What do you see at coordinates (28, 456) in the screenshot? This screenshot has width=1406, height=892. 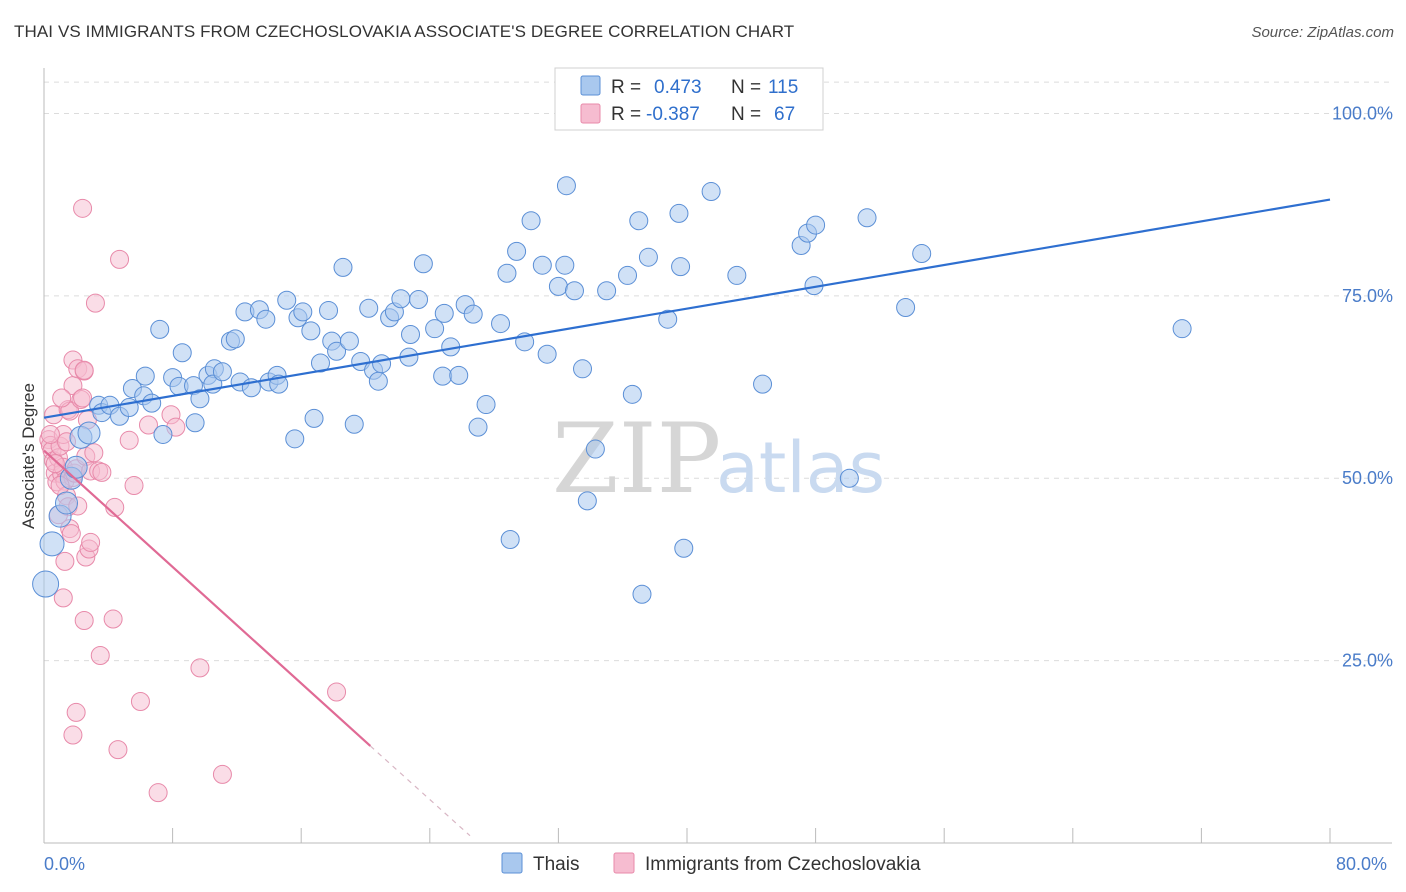 I see `y-axis-label: Associate's Degree` at bounding box center [28, 456].